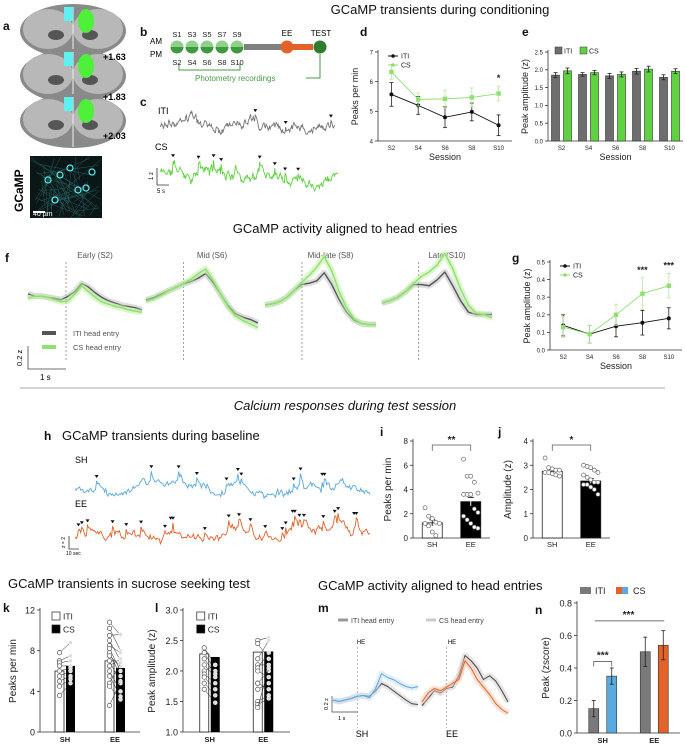  I want to click on significance-marker: *, so click(499, 78).